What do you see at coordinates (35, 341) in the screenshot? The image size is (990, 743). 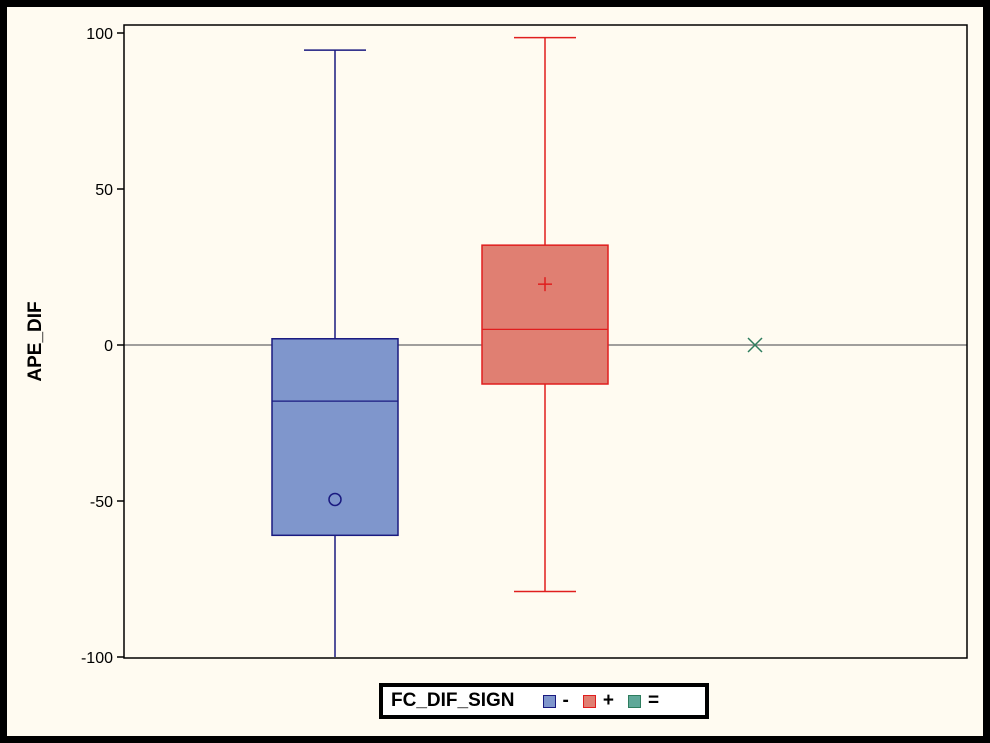 I see `y-axis-title: APE_DIF` at bounding box center [35, 341].